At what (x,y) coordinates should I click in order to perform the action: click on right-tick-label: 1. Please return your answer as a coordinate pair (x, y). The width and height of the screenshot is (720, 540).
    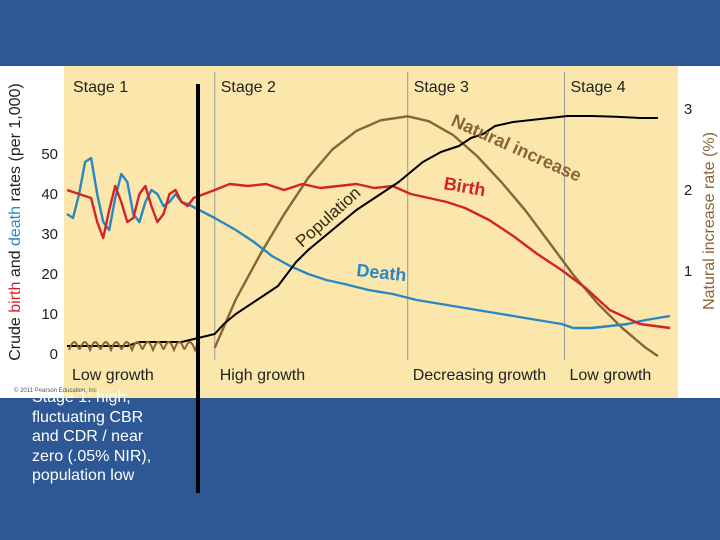
    Looking at the image, I should click on (688, 271).